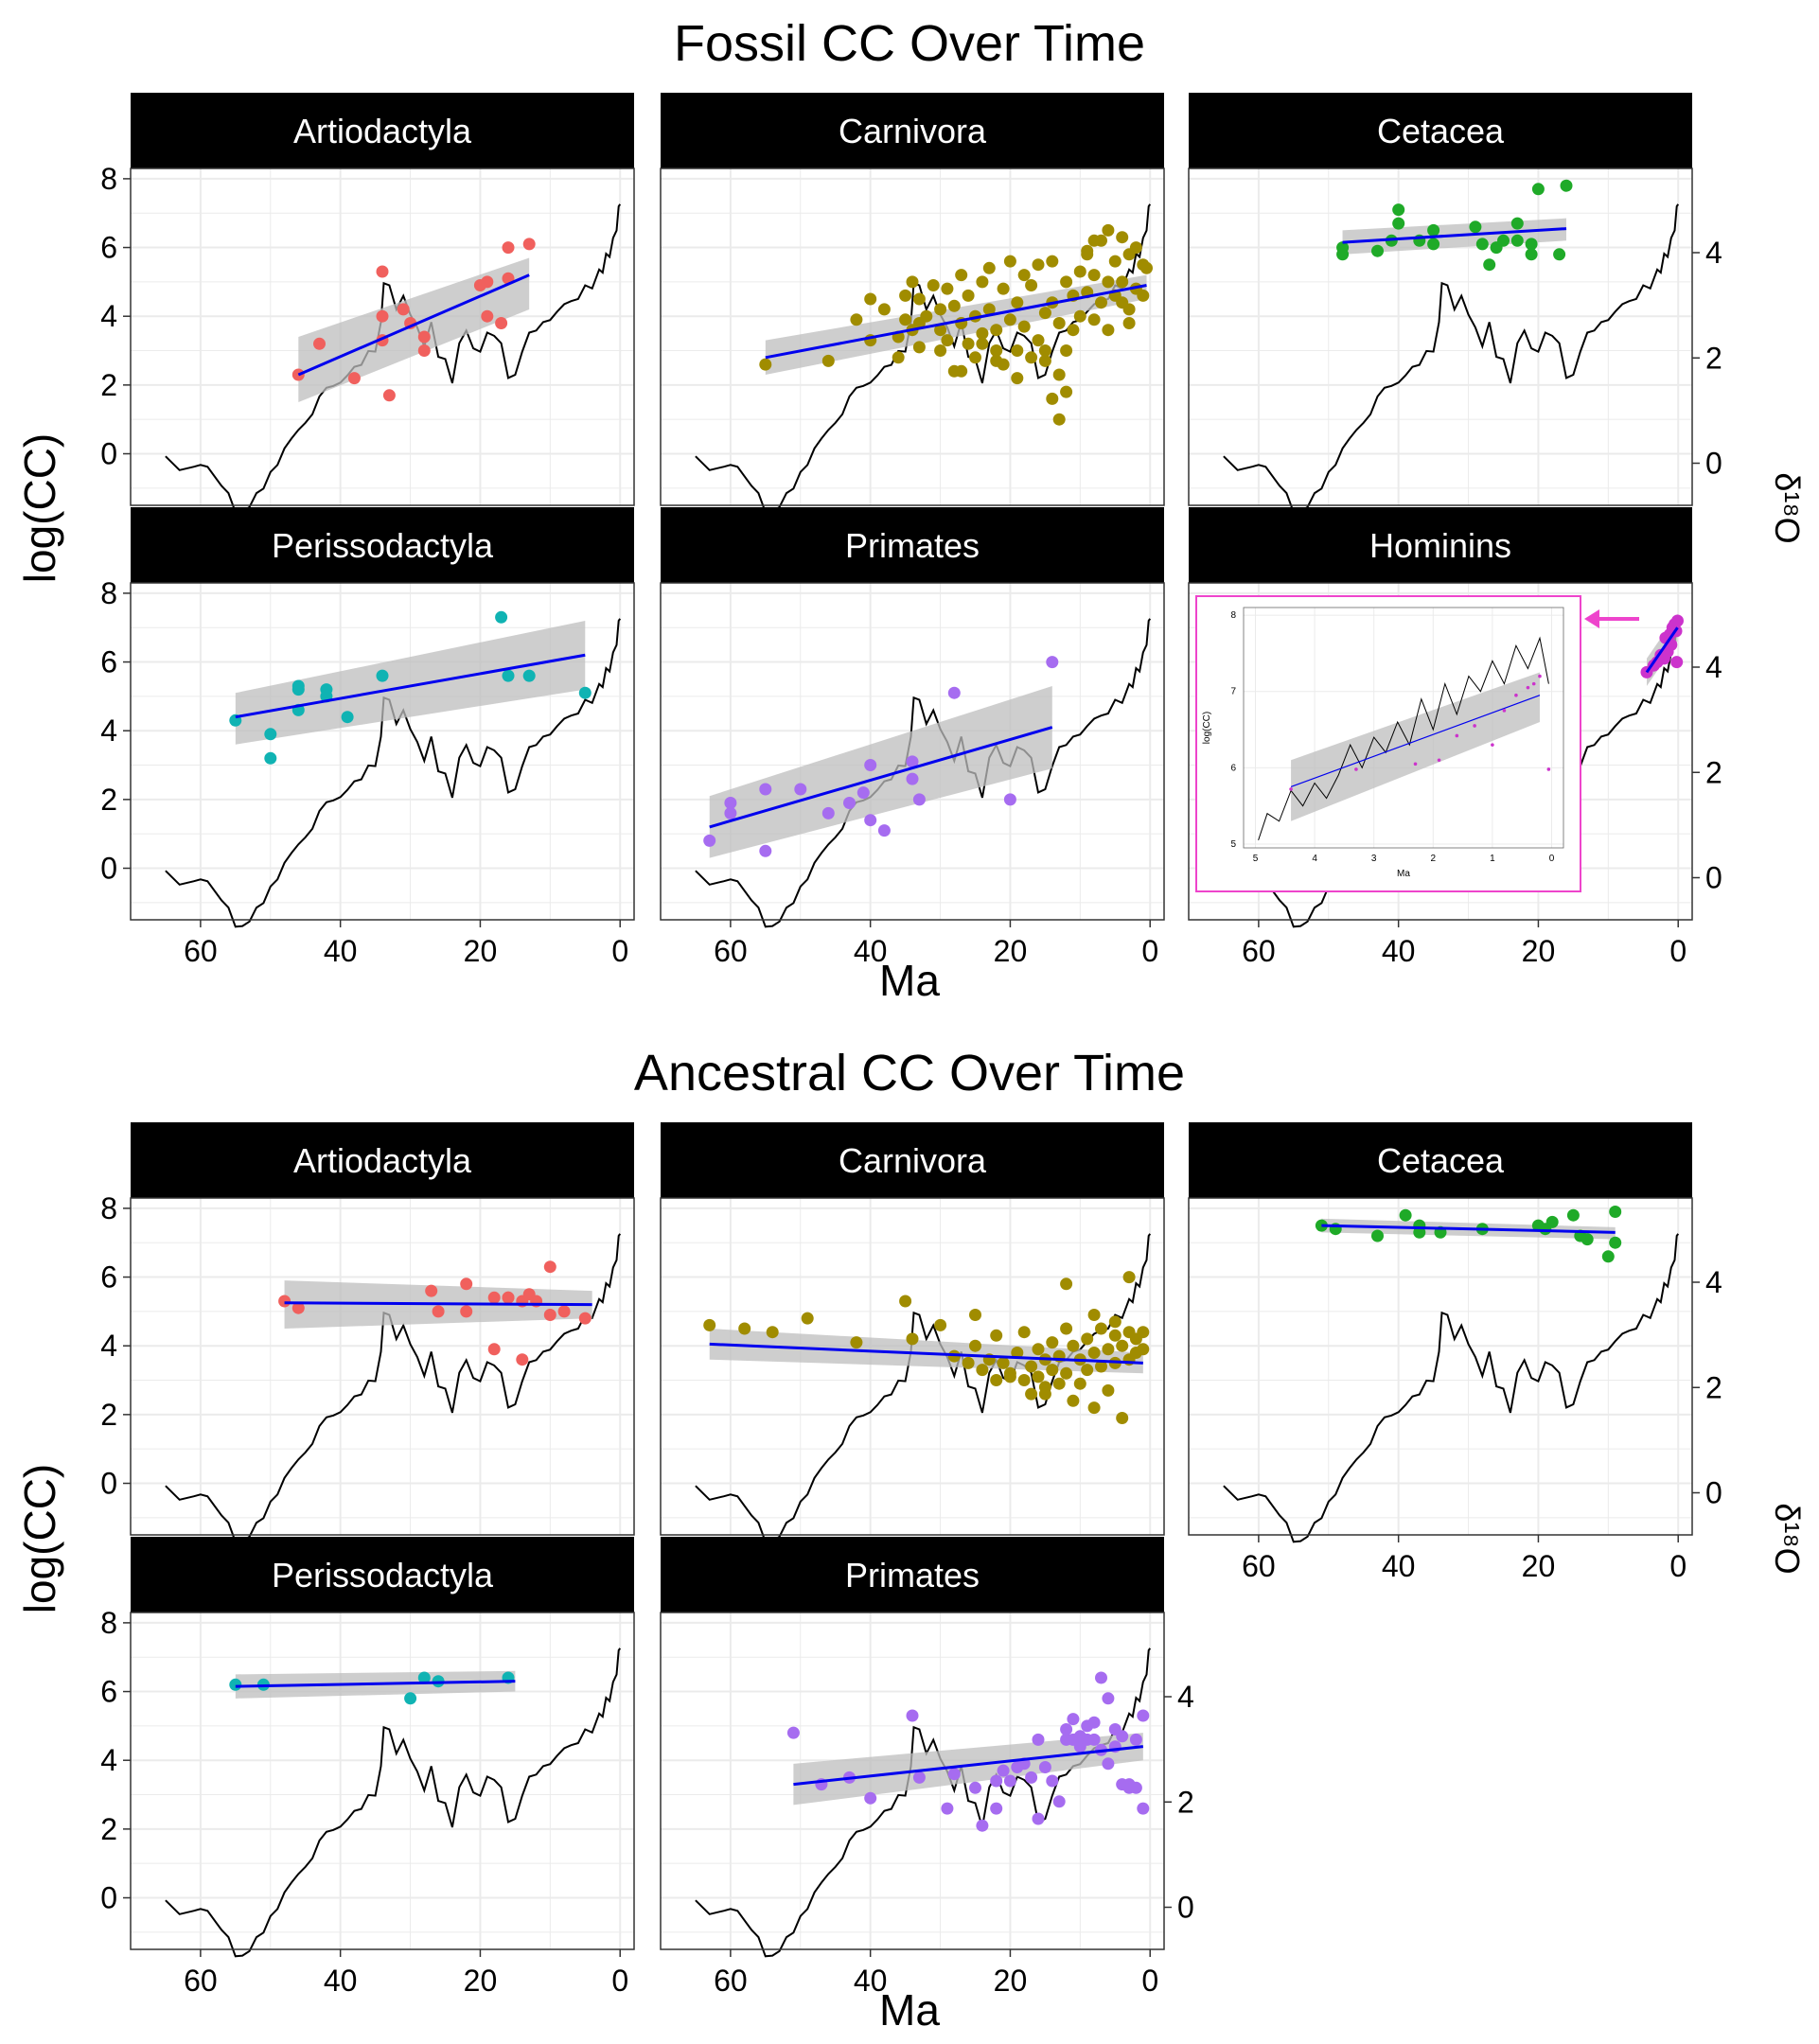  Describe the element at coordinates (1552, 859) in the screenshot. I see `inset-x-tick-label: 0` at that location.